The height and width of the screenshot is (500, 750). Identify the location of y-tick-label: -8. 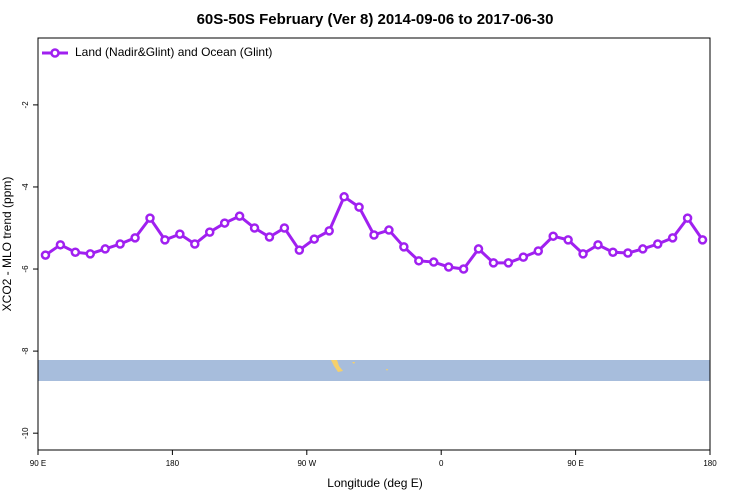
(25, 351).